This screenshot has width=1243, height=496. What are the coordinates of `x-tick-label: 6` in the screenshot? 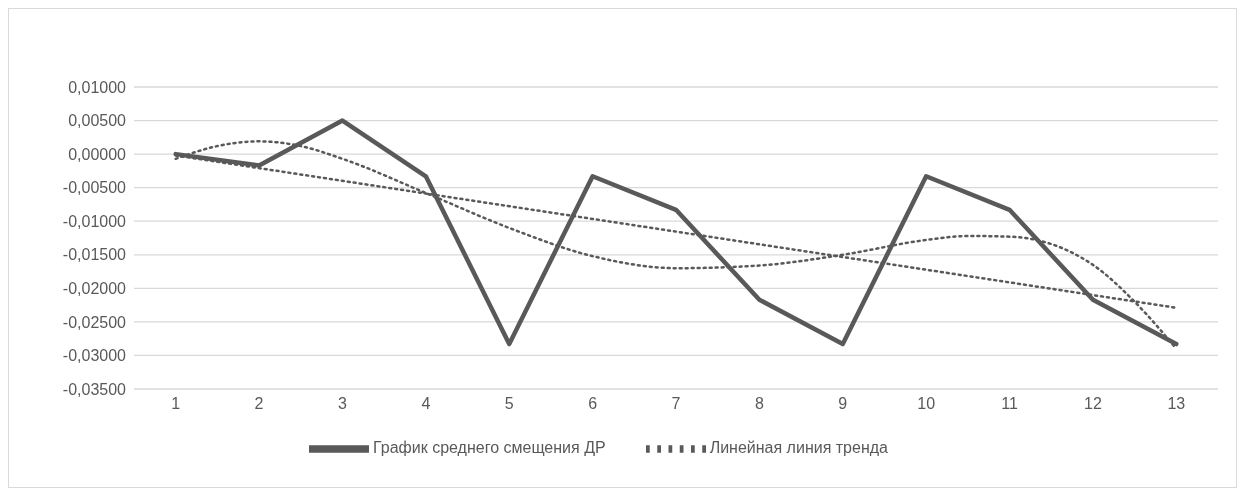 It's located at (593, 403).